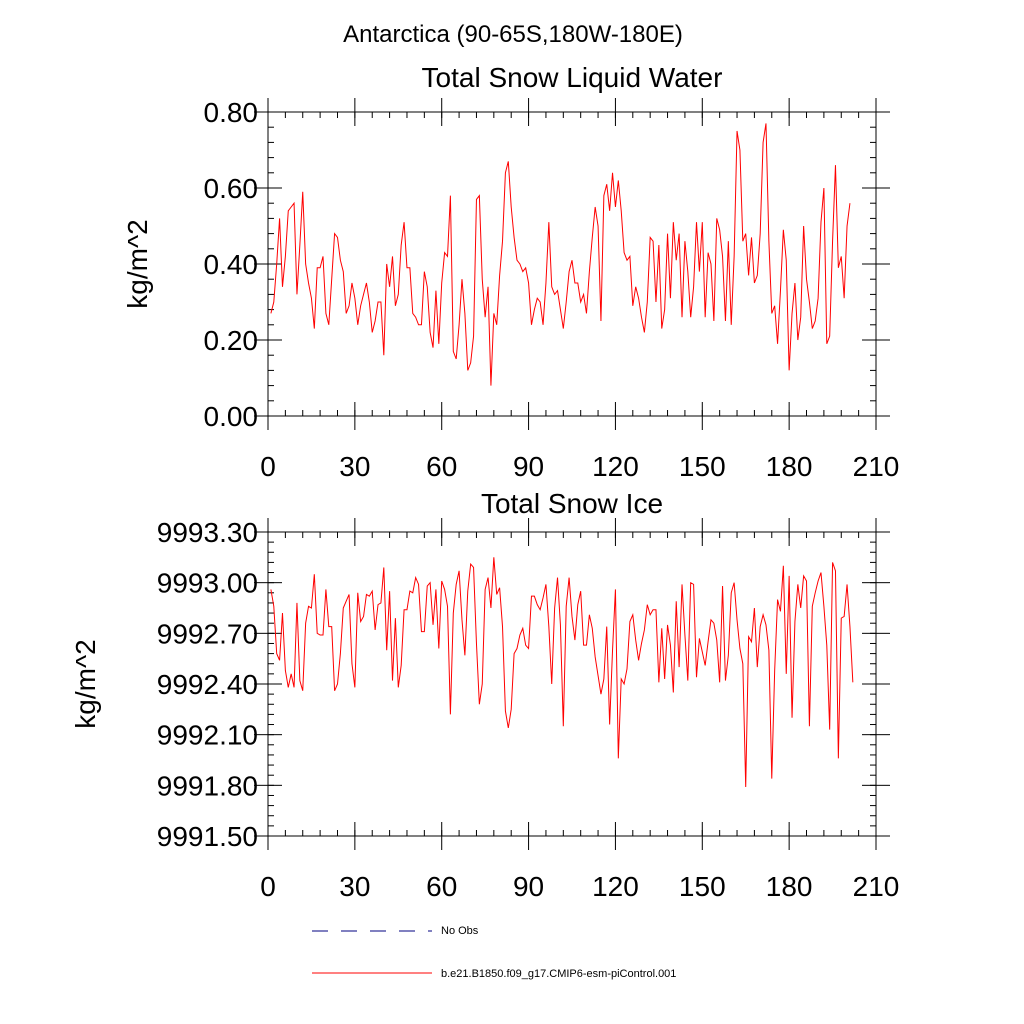 Image resolution: width=1024 pixels, height=1024 pixels. I want to click on y-tick-label: 9992.70, so click(207, 633).